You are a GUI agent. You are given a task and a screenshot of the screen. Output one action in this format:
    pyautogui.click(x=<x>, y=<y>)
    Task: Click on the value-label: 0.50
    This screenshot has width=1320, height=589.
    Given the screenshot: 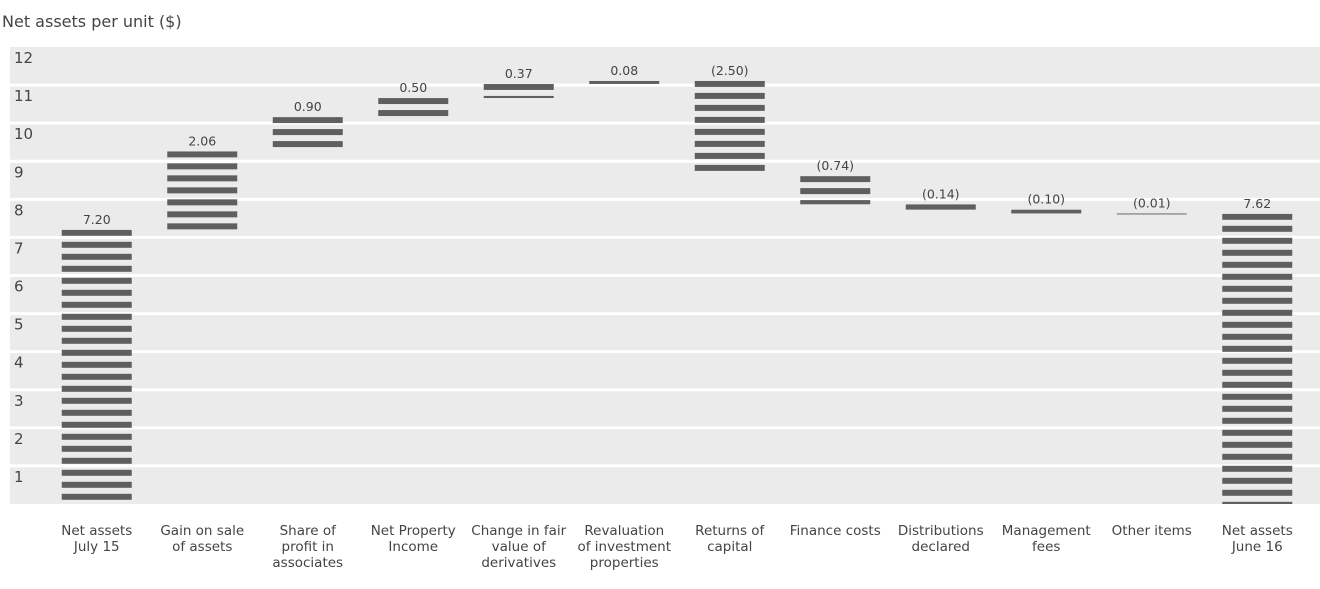 What is the action you would take?
    pyautogui.click(x=413, y=87)
    